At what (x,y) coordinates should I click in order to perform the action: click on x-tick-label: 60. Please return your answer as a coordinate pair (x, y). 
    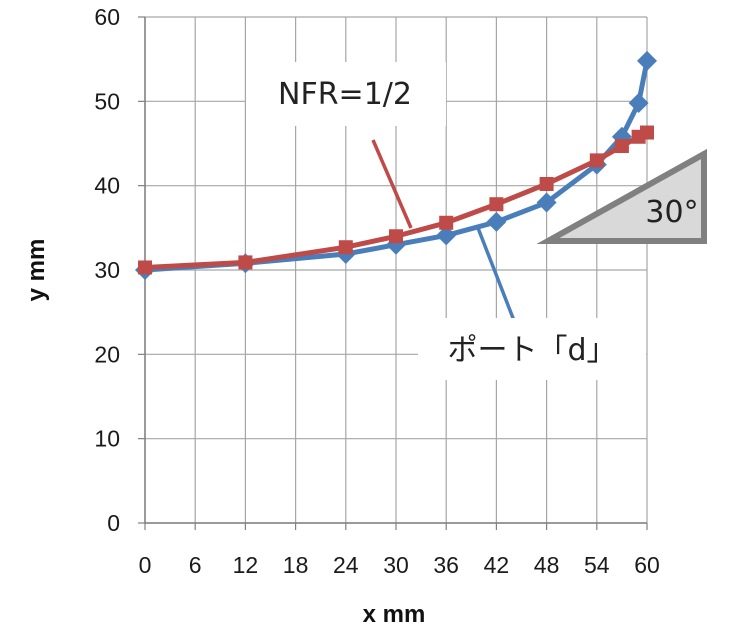
    Looking at the image, I should click on (647, 565).